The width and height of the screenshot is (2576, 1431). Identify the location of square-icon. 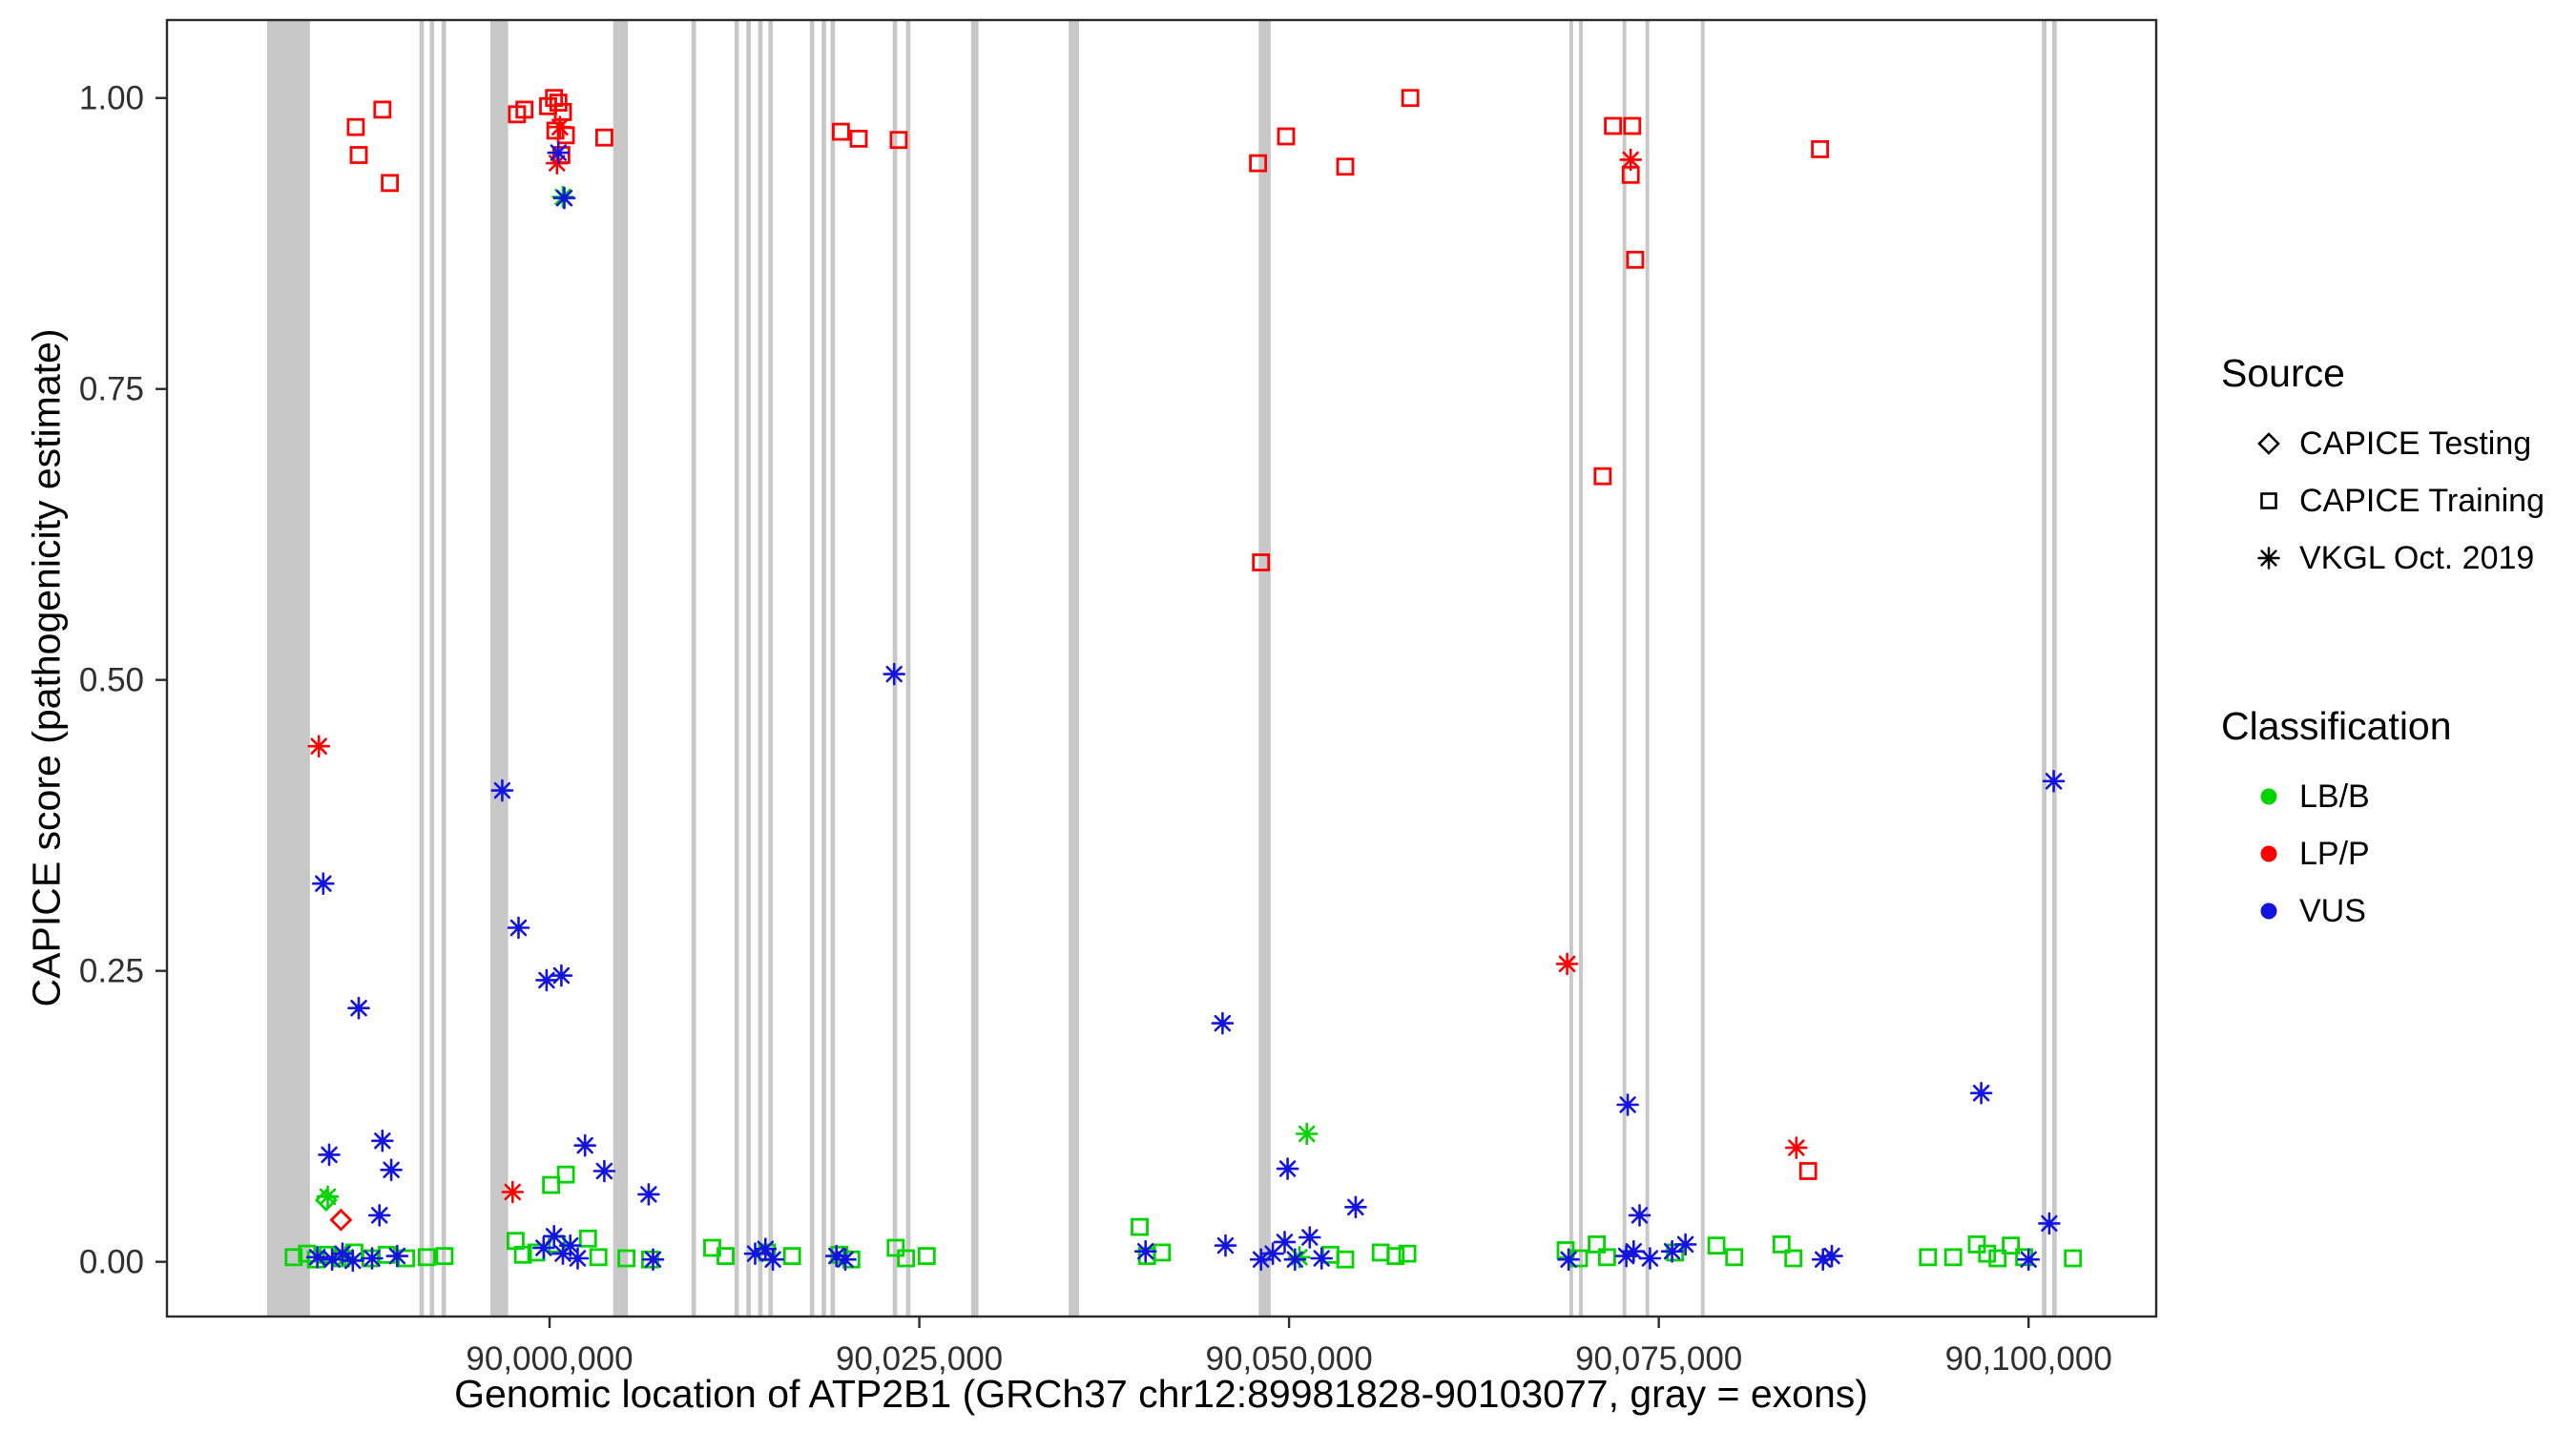
(2268, 501).